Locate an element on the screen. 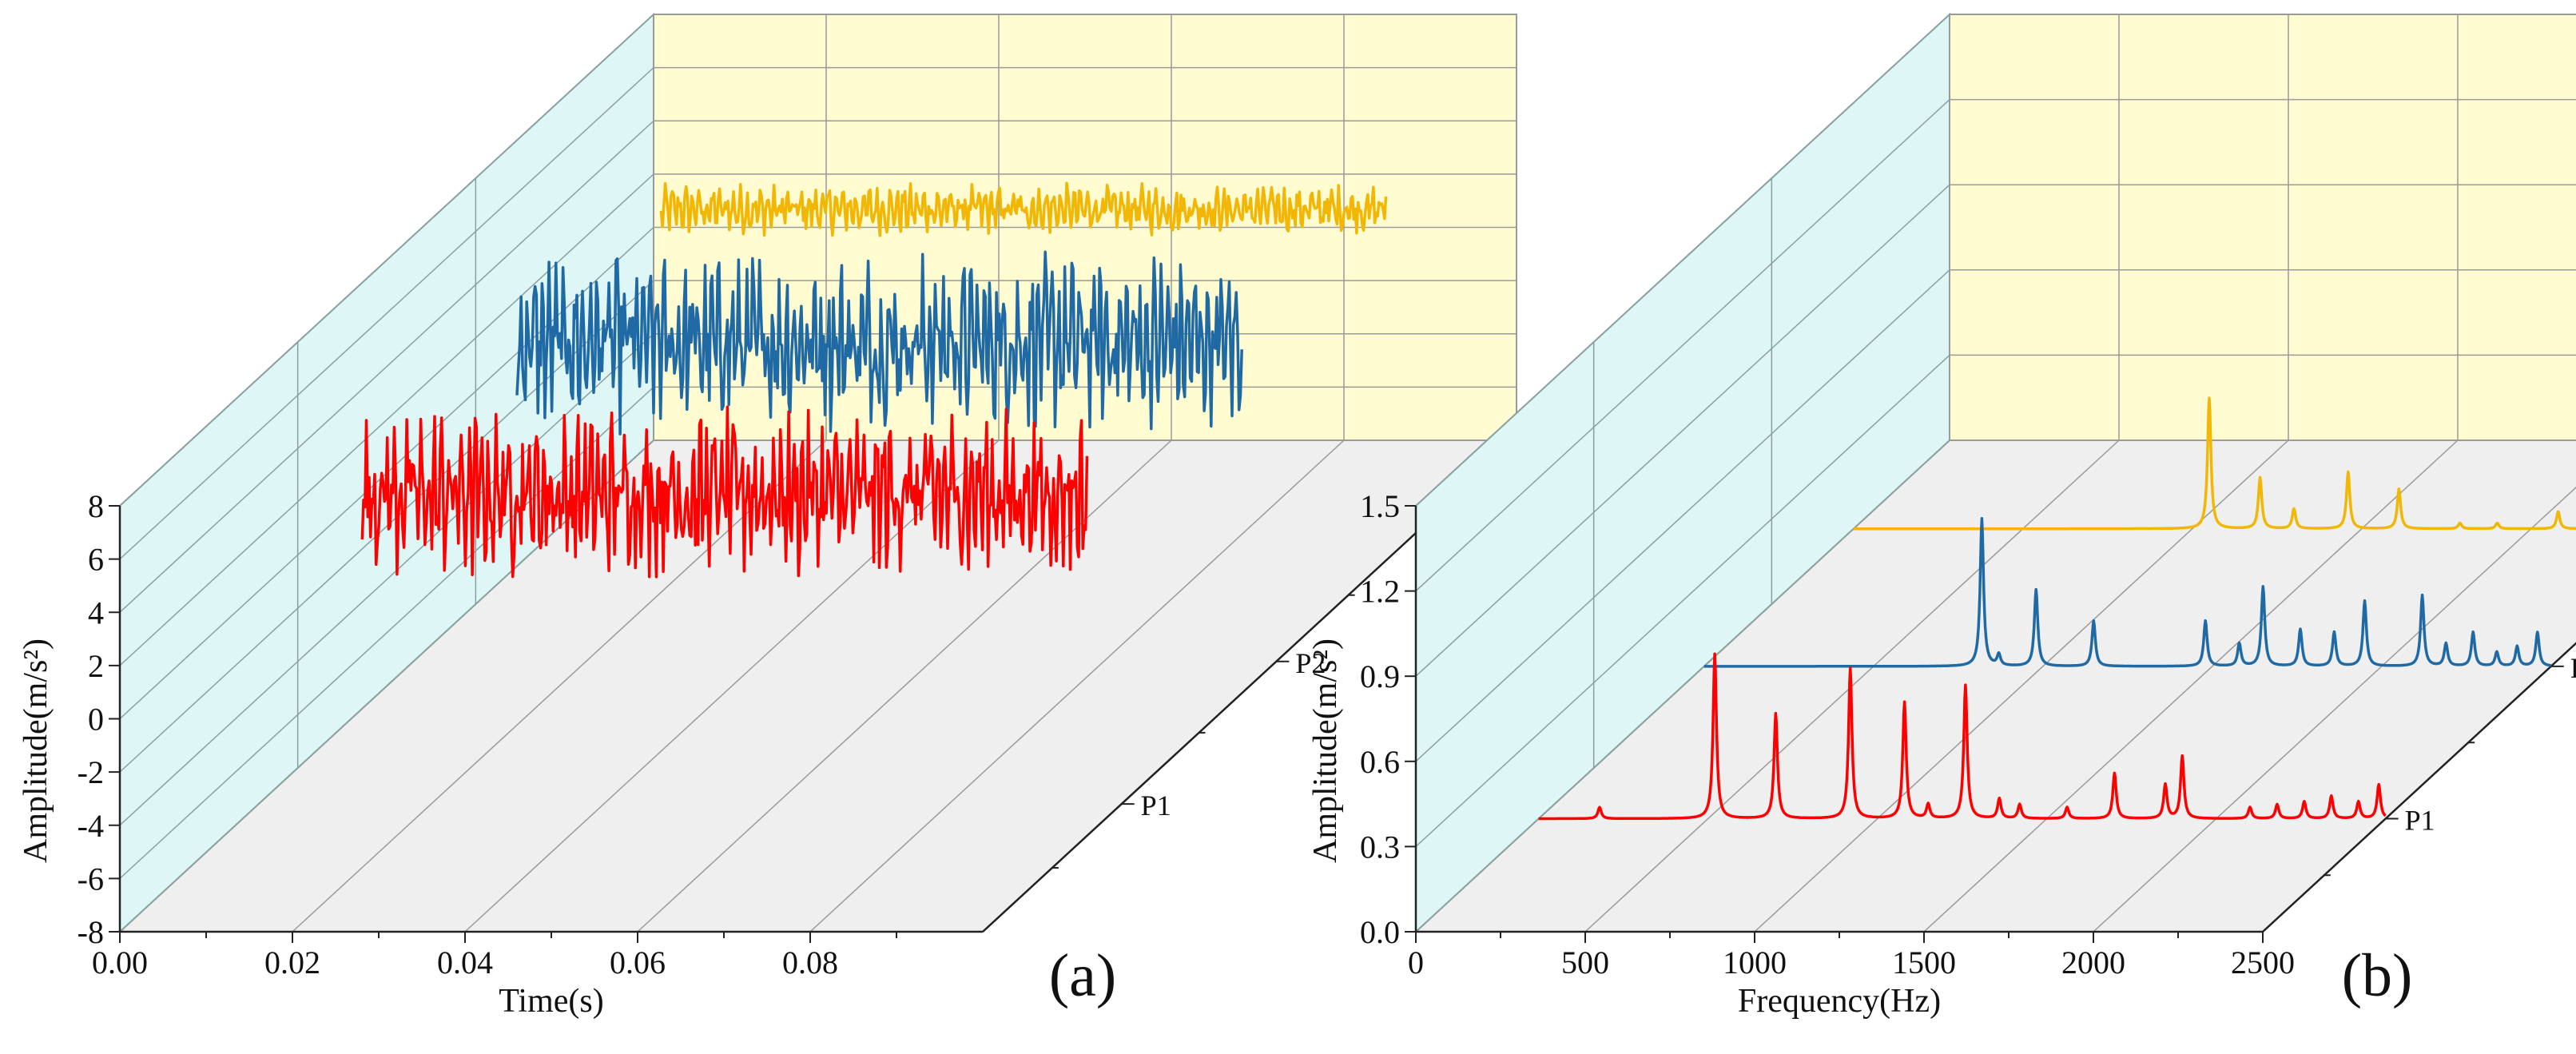 The width and height of the screenshot is (2576, 1054). panel-b-y-tick-label: 1.2 is located at coordinates (1380, 592).